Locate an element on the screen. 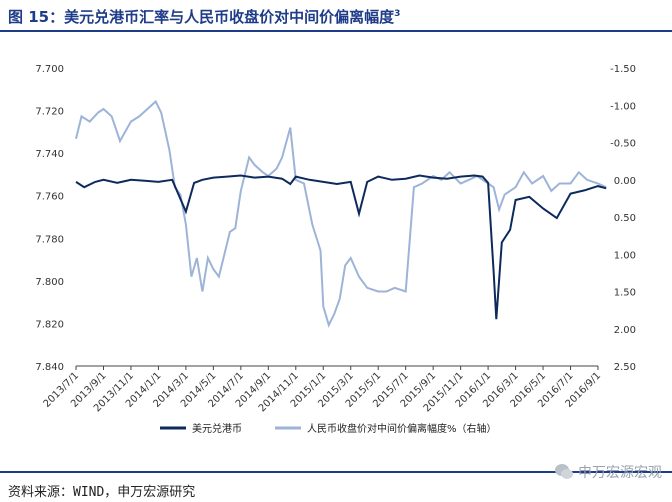  left-tick-label: 7.700 is located at coordinates (49, 69).